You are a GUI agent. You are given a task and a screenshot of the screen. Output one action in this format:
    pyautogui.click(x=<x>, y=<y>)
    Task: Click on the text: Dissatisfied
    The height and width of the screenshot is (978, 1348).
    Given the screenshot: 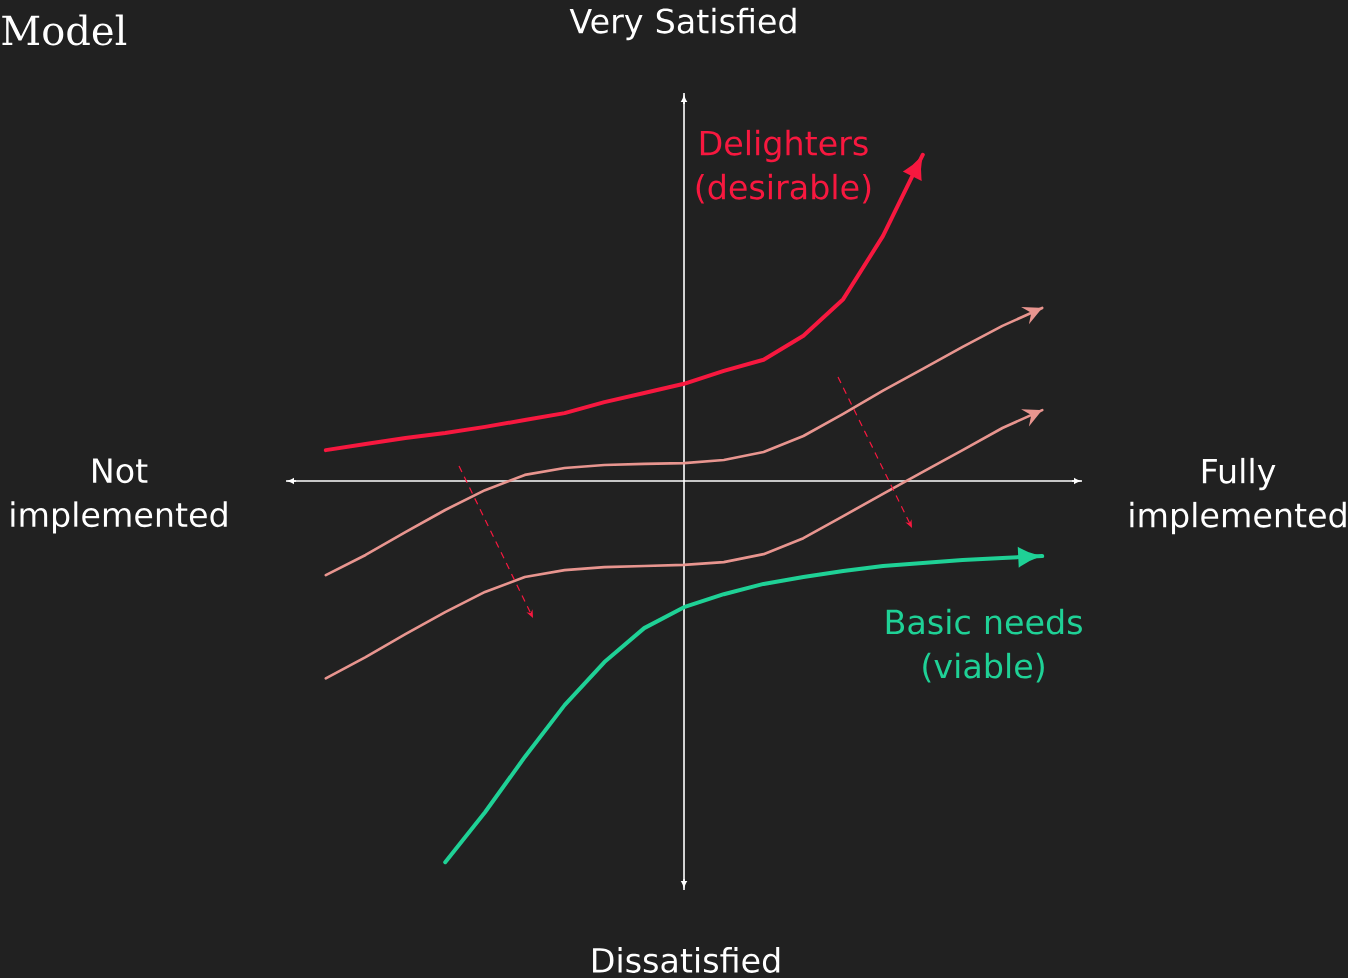 What is the action you would take?
    pyautogui.click(x=686, y=960)
    